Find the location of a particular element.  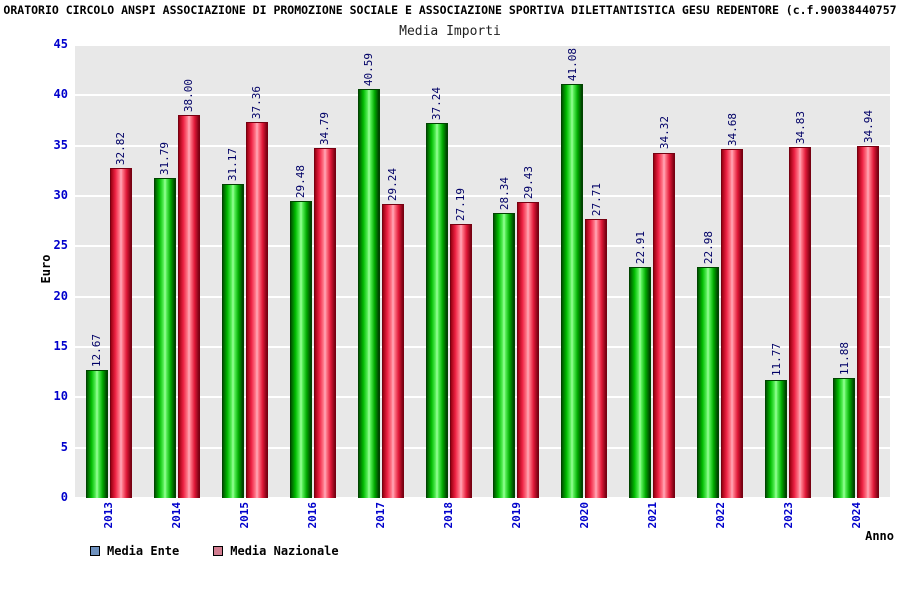

bar-value-label: 37.36 is located at coordinates (257, 102).